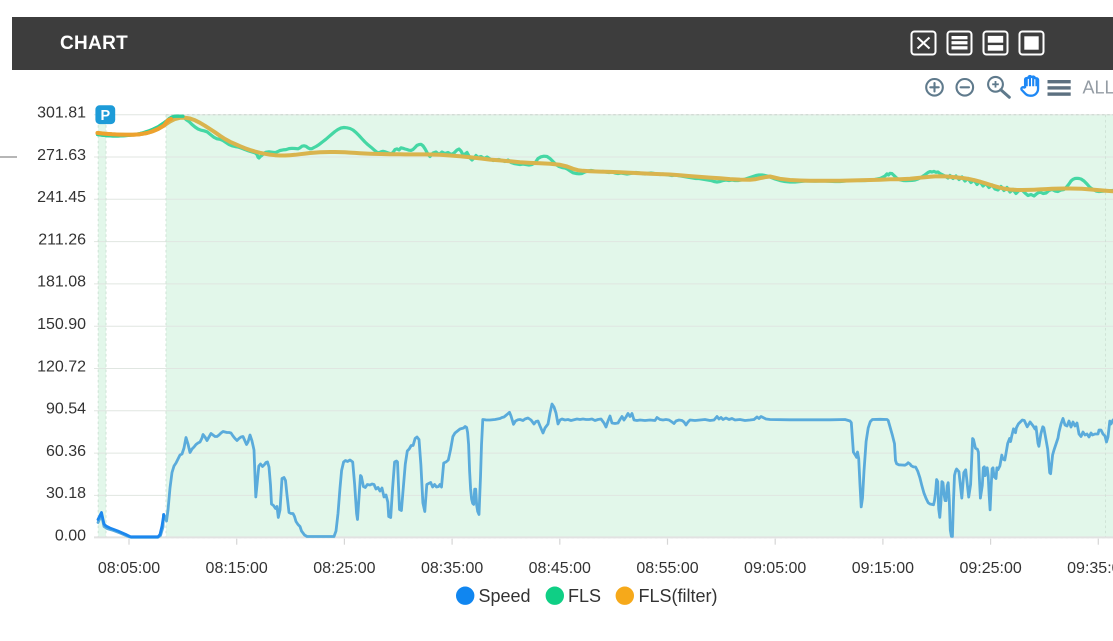 Image resolution: width=1113 pixels, height=641 pixels. What do you see at coordinates (452, 568) in the screenshot?
I see `svg-text: 08:35:00` at bounding box center [452, 568].